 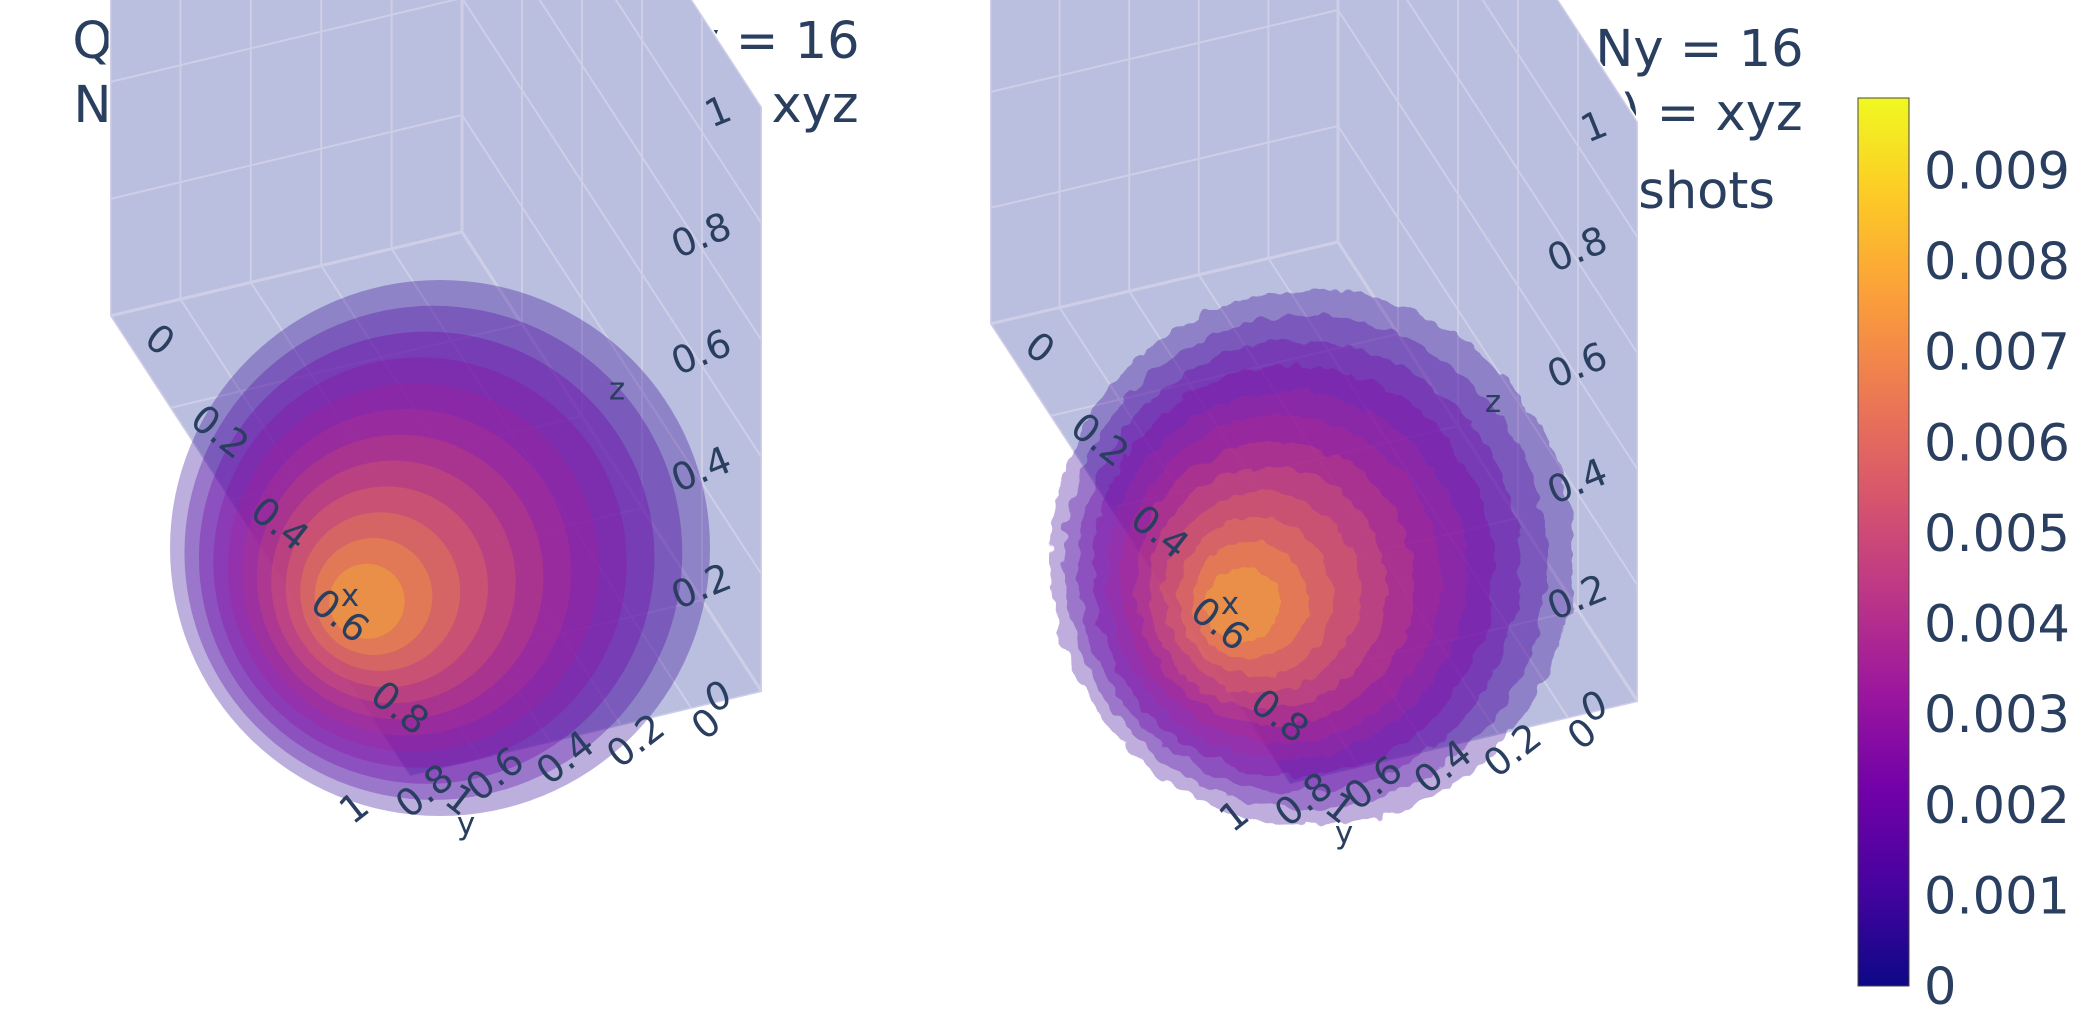 I want to click on colorbar-tick-label: 0.008, so click(x=1997, y=262).